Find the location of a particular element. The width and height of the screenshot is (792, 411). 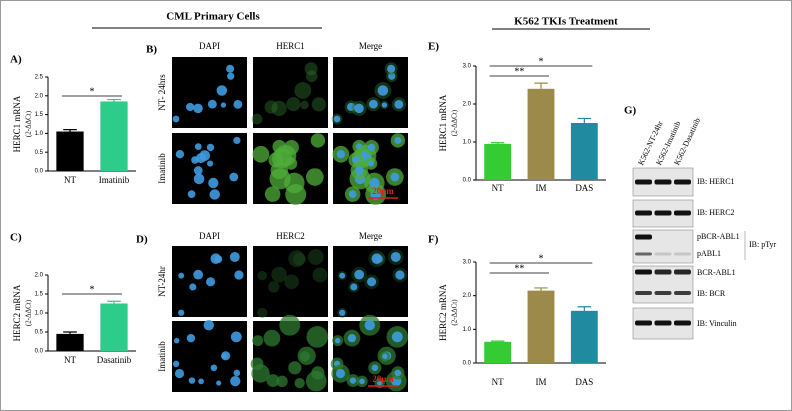

panel-label: A) is located at coordinates (16, 60).